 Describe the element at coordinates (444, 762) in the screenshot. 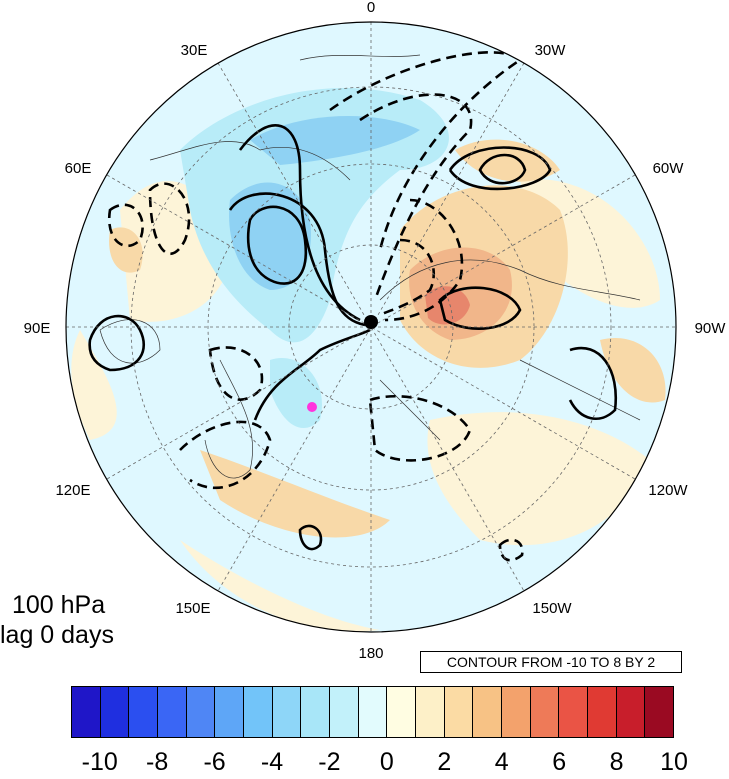

I see `colorbar-tick-label: 2` at that location.